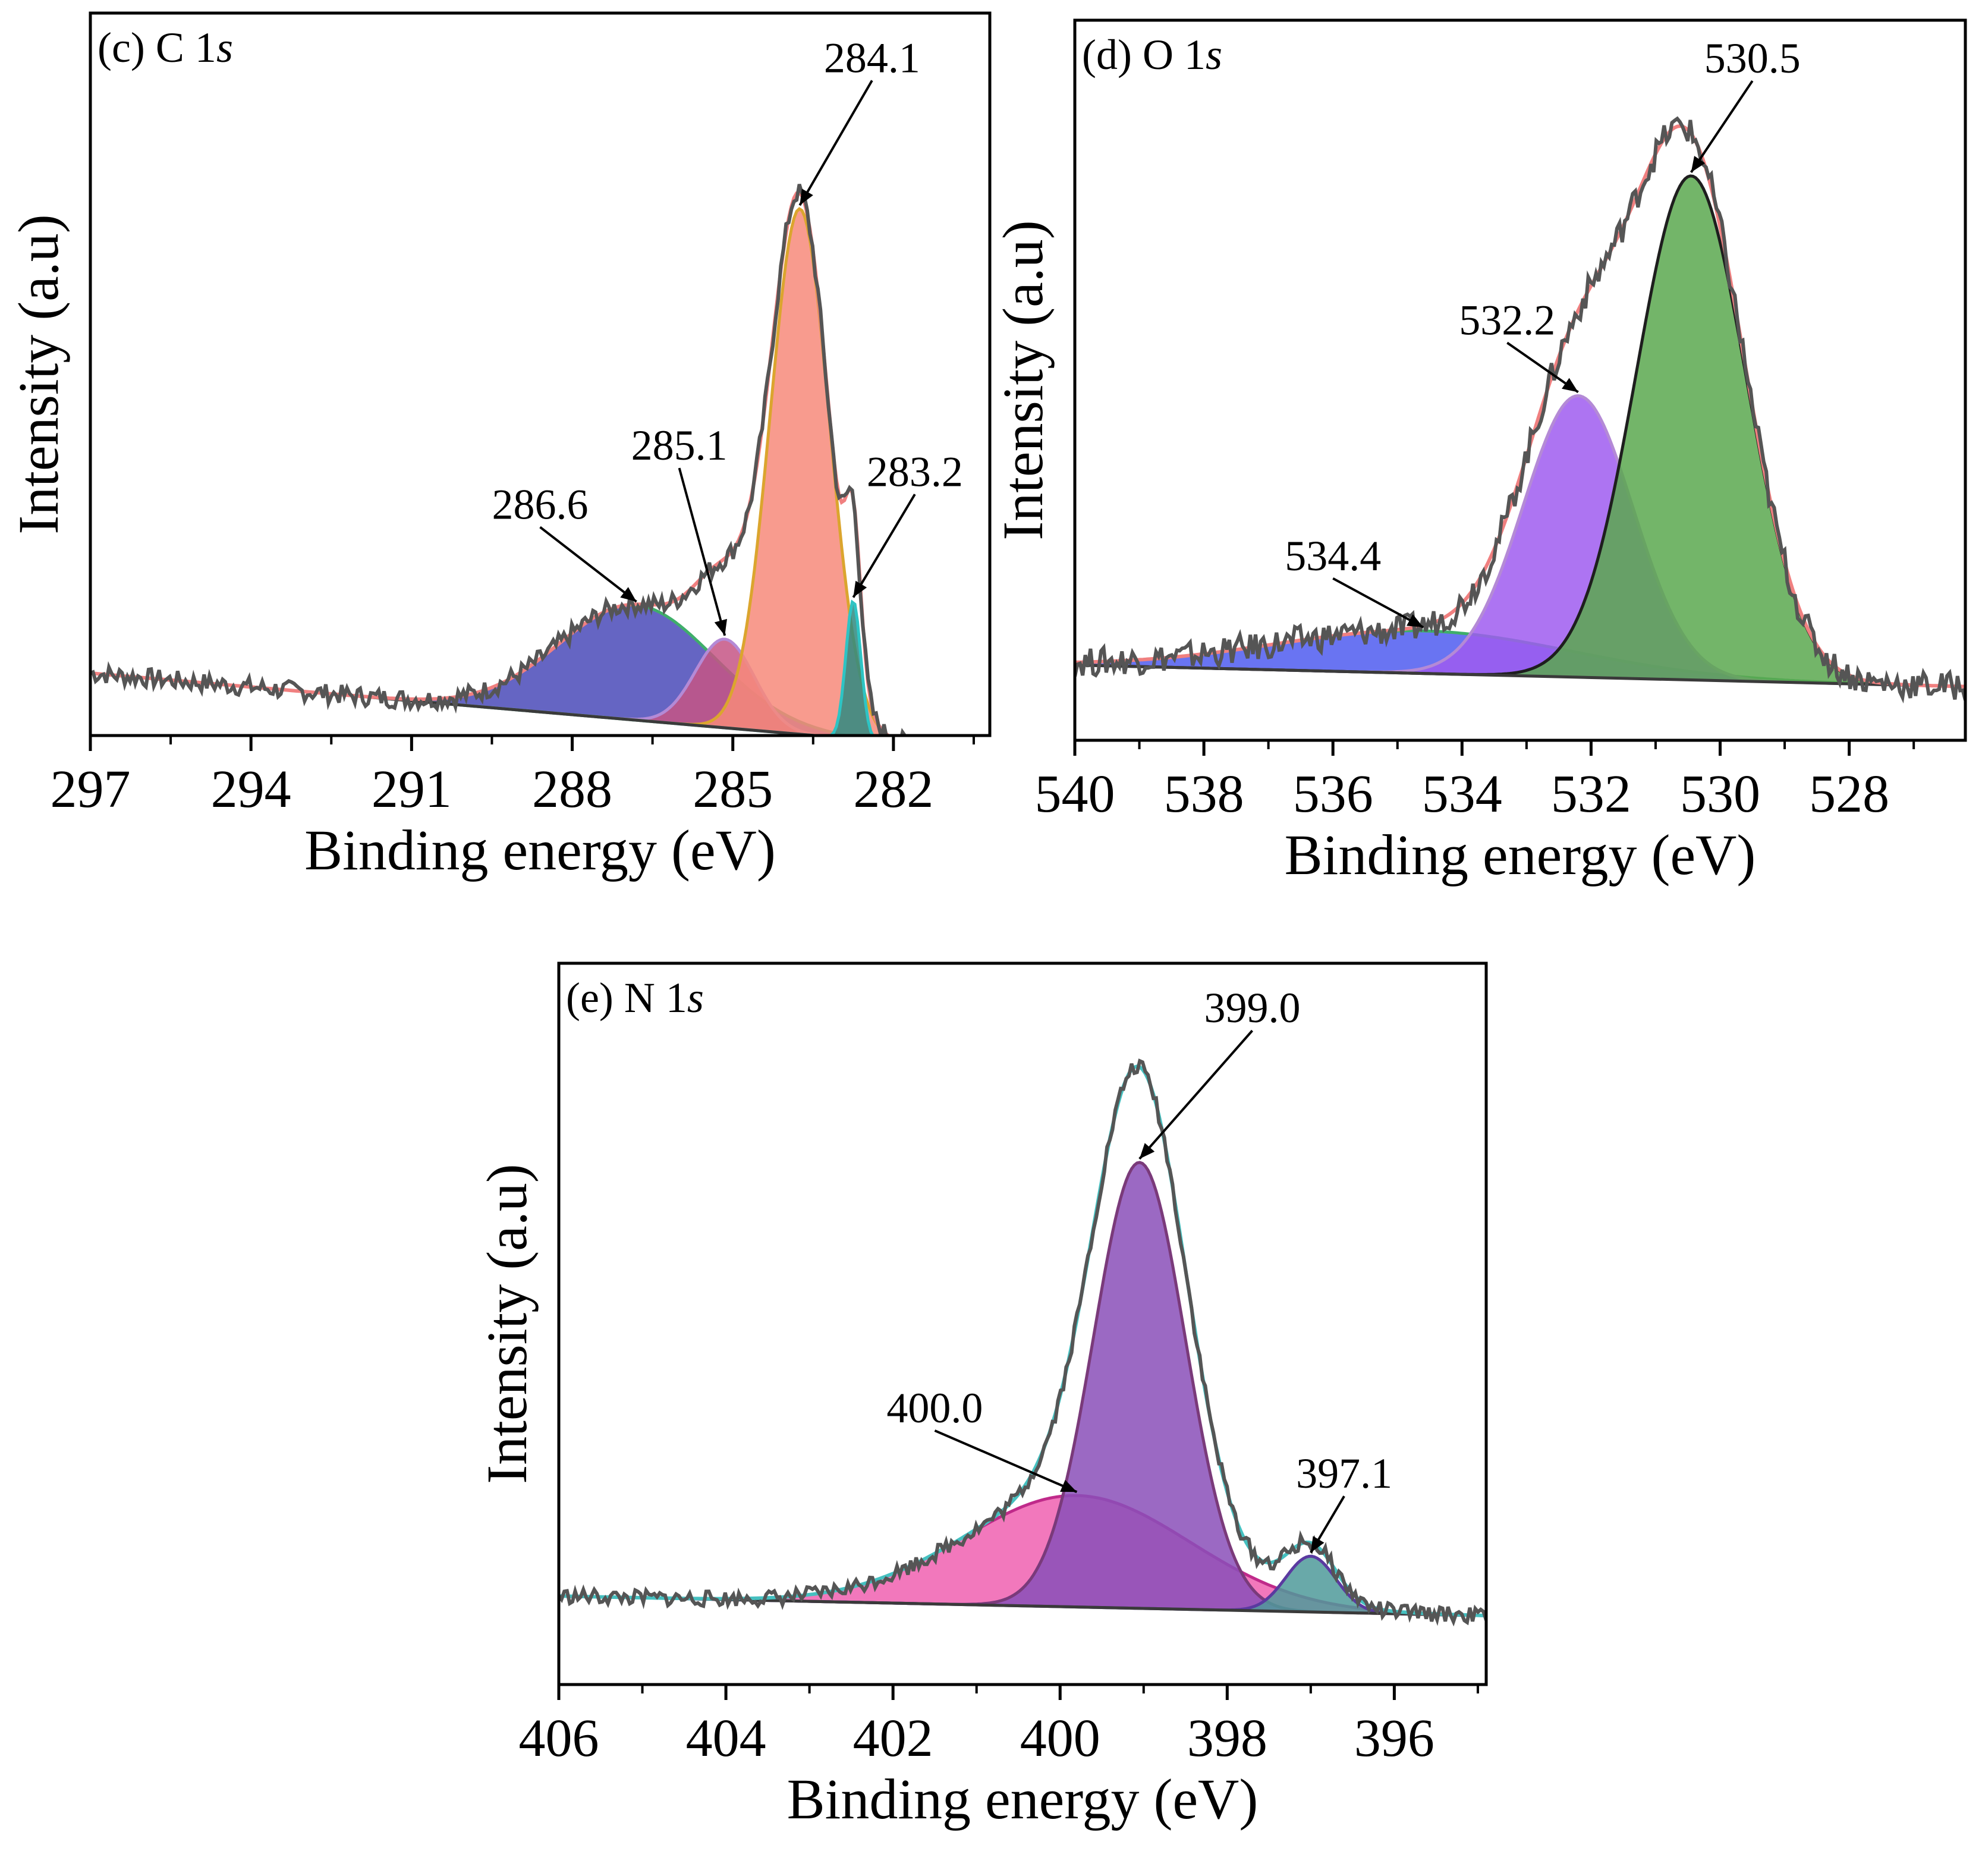 This screenshot has width=1982, height=1876. What do you see at coordinates (572, 789) in the screenshot?
I see `x-tick-label: 288` at bounding box center [572, 789].